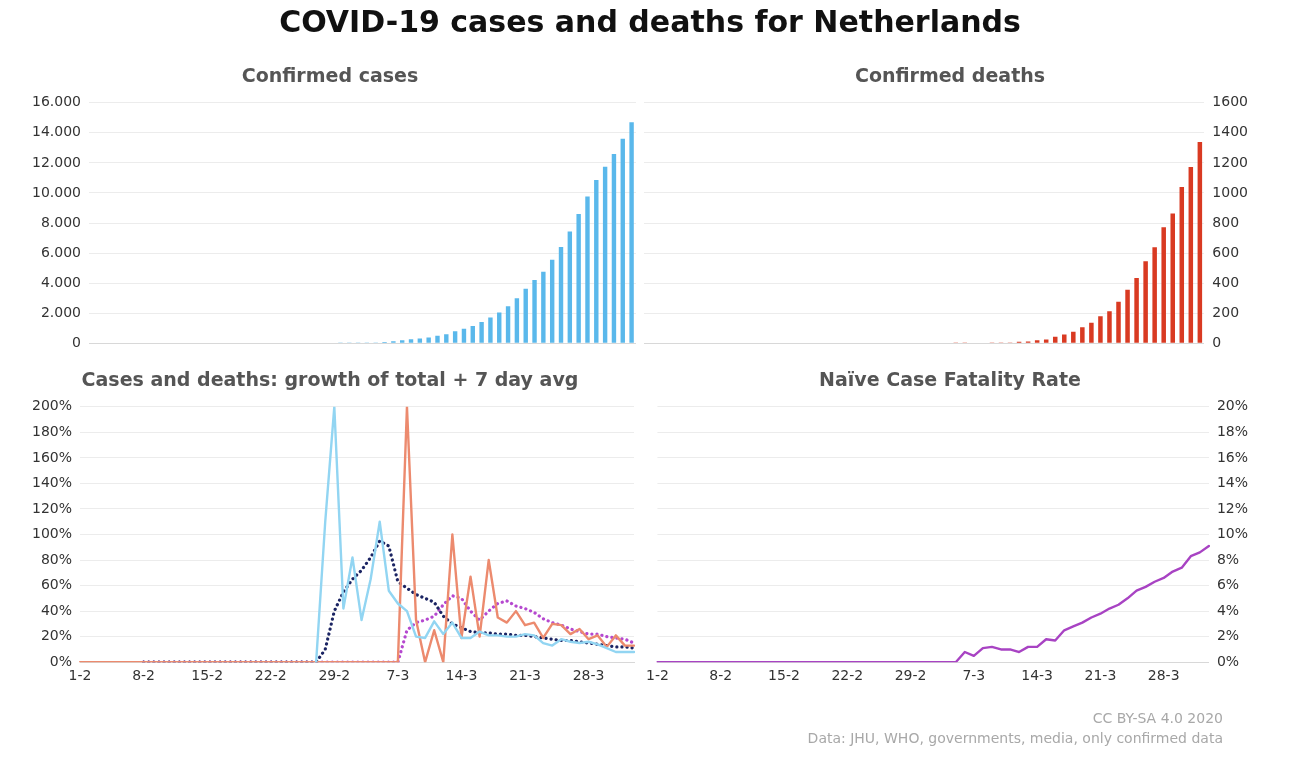 This screenshot has width=1300, height=757. What do you see at coordinates (1228, 660) in the screenshot?
I see `y2-tick-label: 0%` at bounding box center [1228, 660].